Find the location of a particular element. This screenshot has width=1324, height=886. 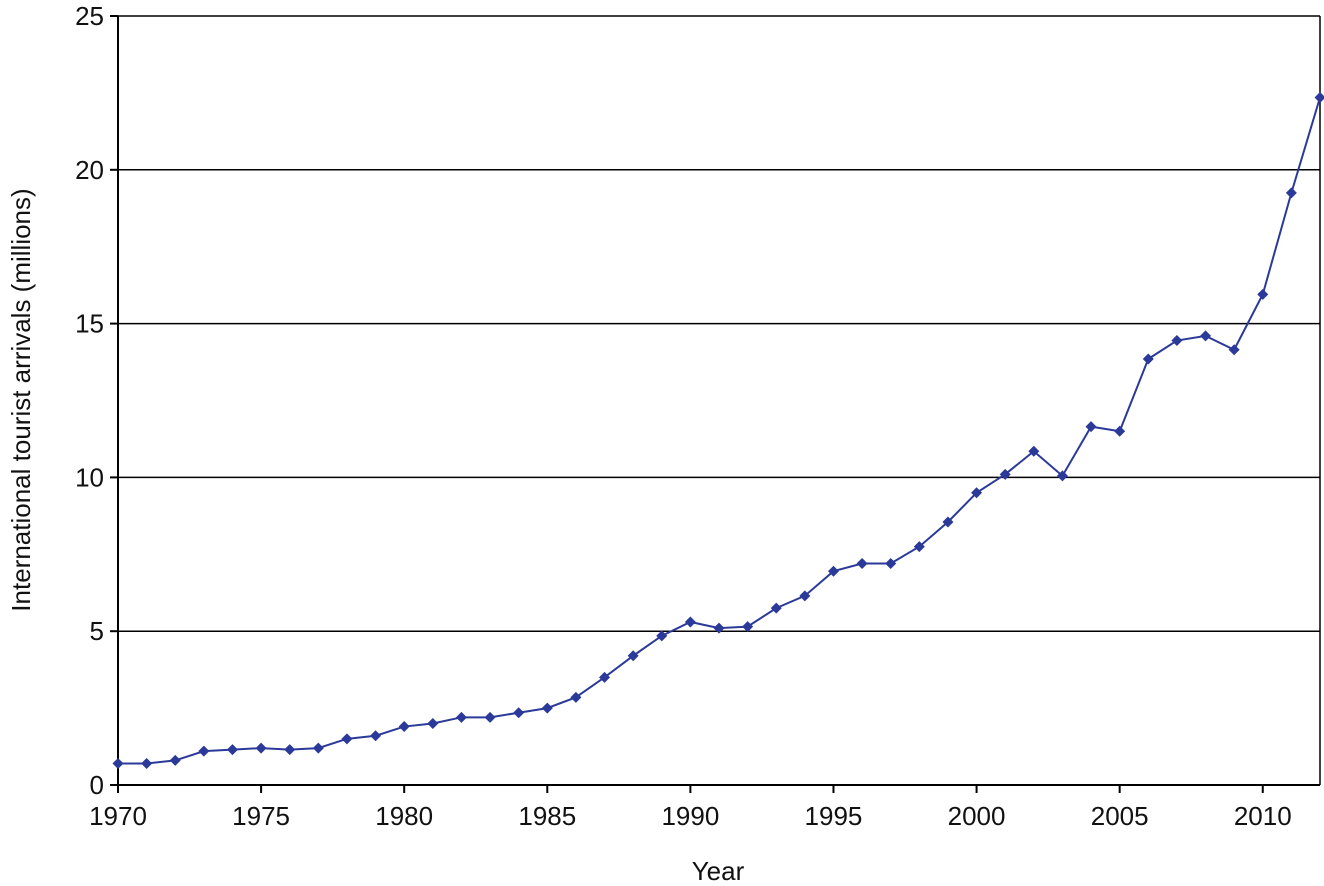

data-point-1979 is located at coordinates (376, 736).